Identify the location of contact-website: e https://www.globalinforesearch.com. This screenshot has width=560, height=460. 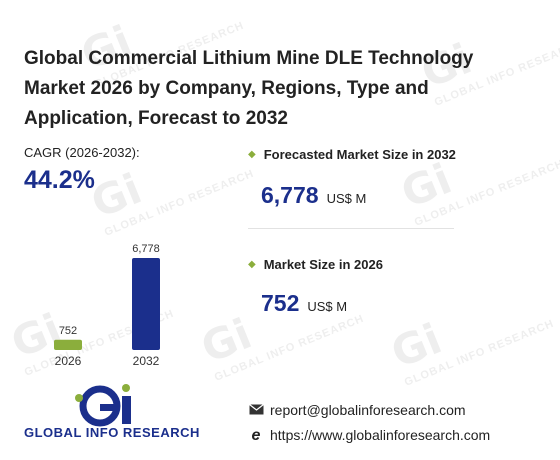
(369, 436).